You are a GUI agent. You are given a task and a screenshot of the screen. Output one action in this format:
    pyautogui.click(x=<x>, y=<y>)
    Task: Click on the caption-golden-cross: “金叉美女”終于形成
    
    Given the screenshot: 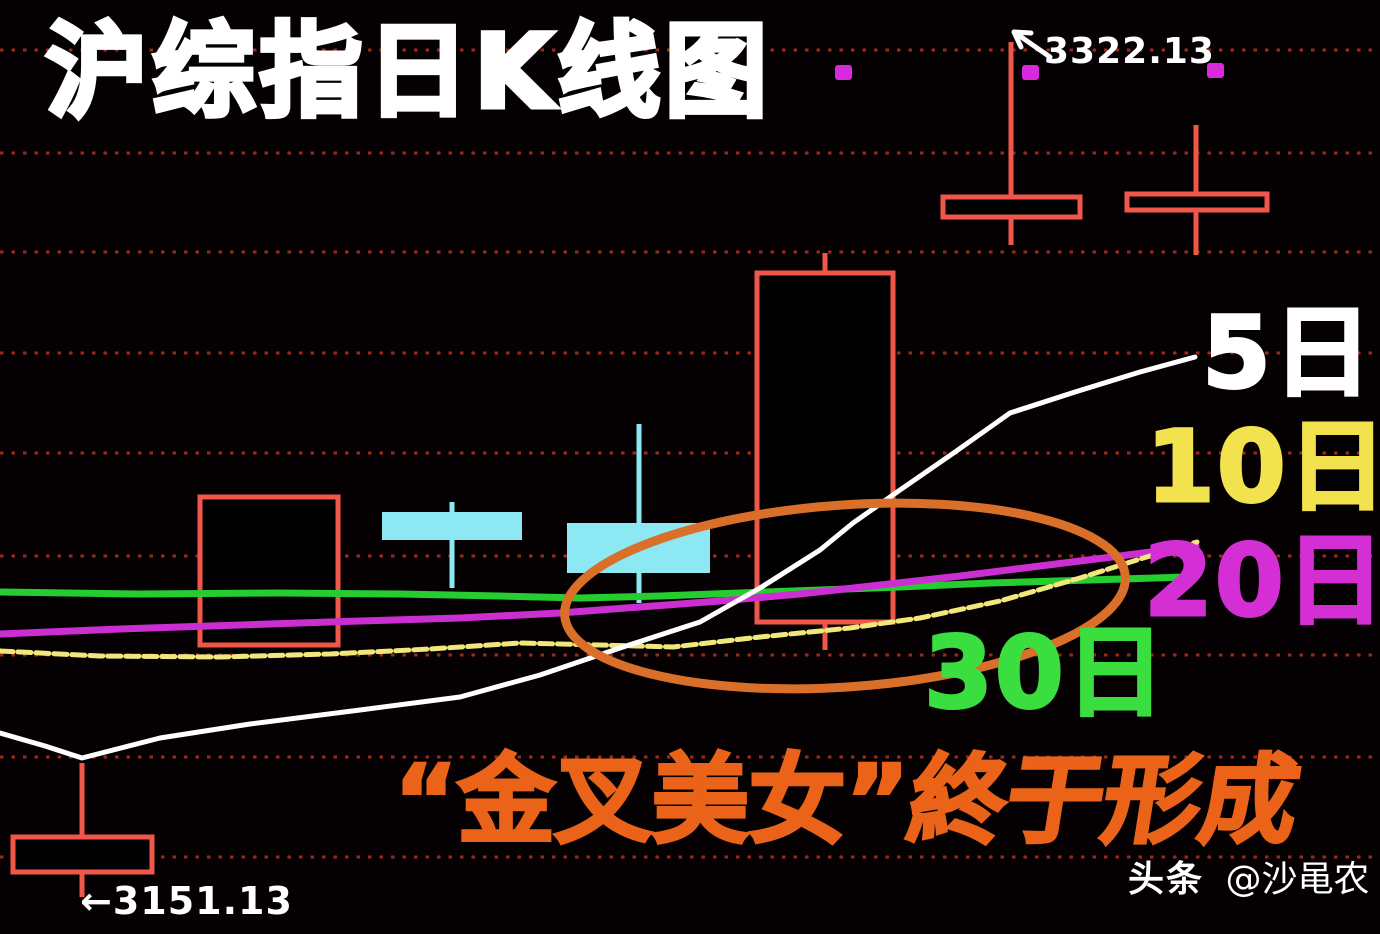 What is the action you would take?
    pyautogui.click(x=850, y=801)
    